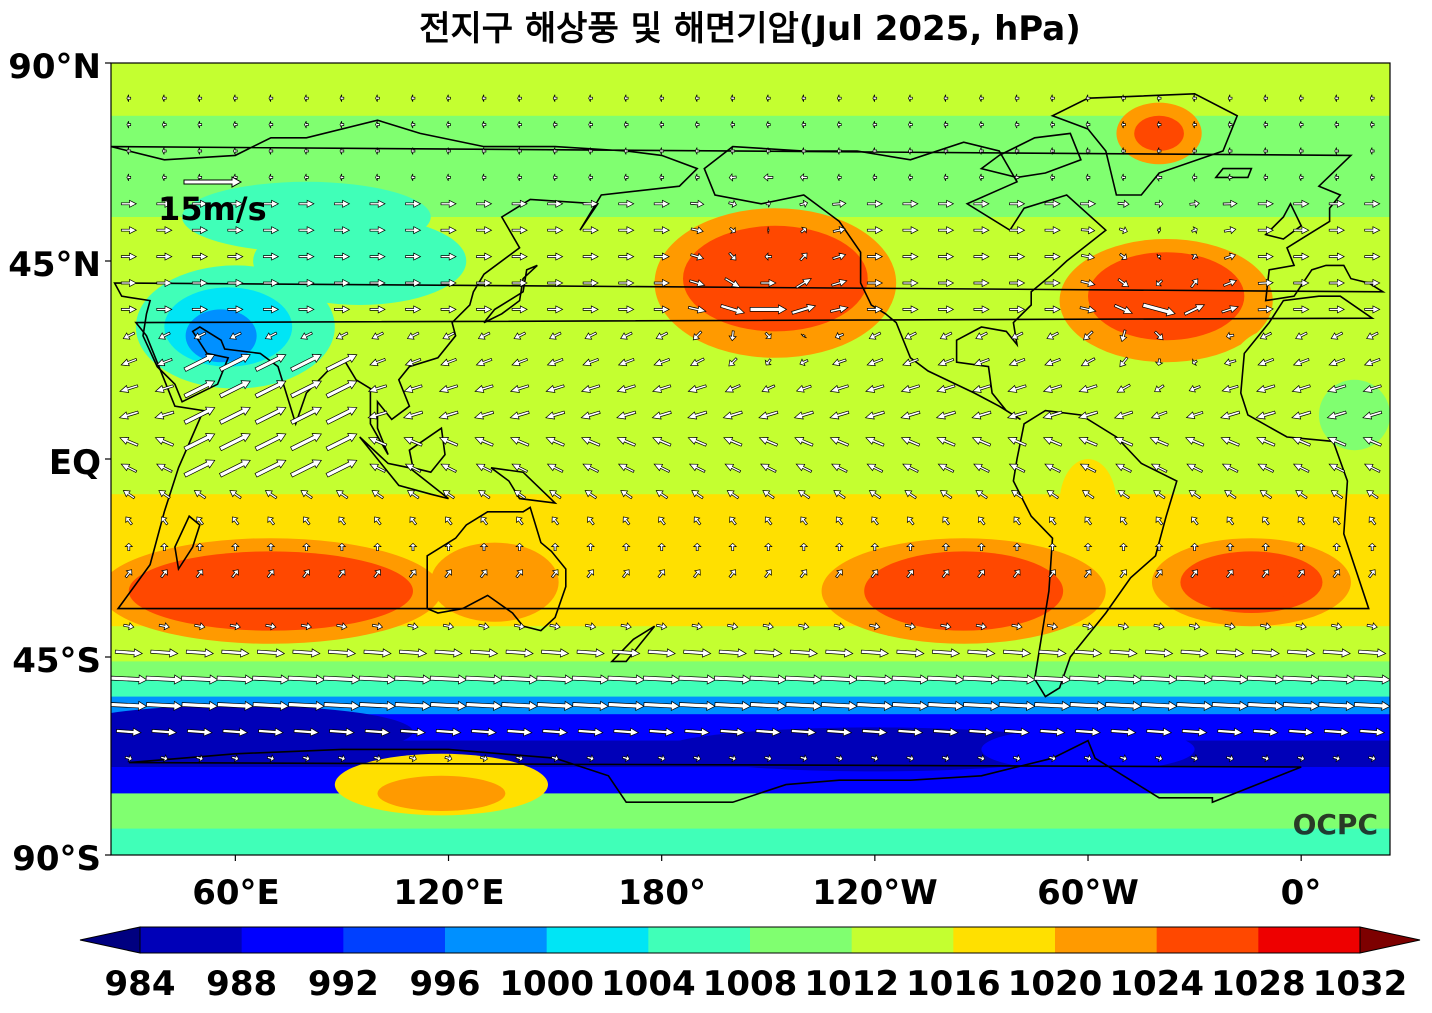 The height and width of the screenshot is (1013, 1432). Describe the element at coordinates (75, 463) in the screenshot. I see `lat-label: EQ` at that location.